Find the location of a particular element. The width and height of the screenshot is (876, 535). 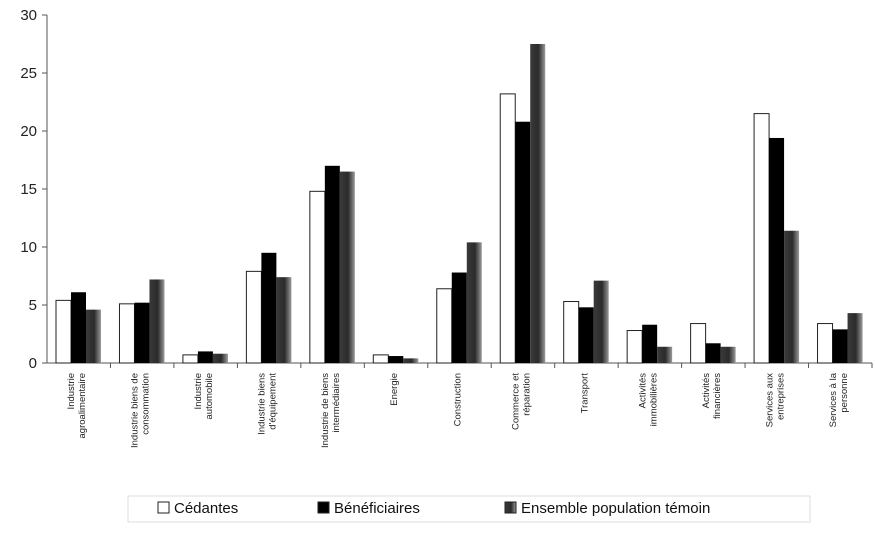

legend-label: Cédantes is located at coordinates (206, 508).